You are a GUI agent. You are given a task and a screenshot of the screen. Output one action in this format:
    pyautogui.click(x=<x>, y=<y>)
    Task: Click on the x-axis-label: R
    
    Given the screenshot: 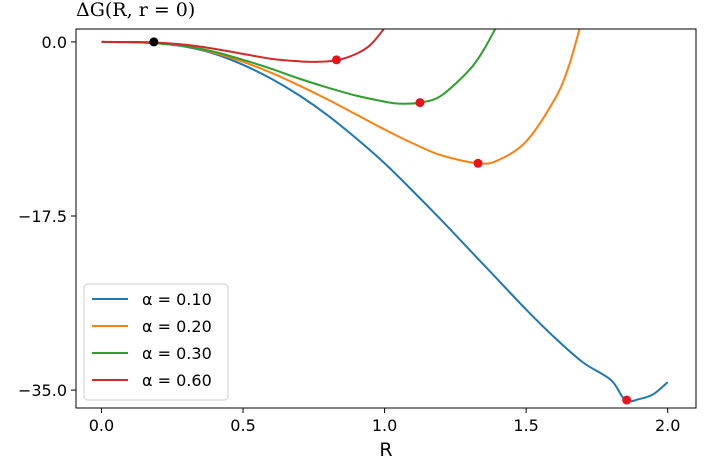 What is the action you would take?
    pyautogui.click(x=385, y=450)
    